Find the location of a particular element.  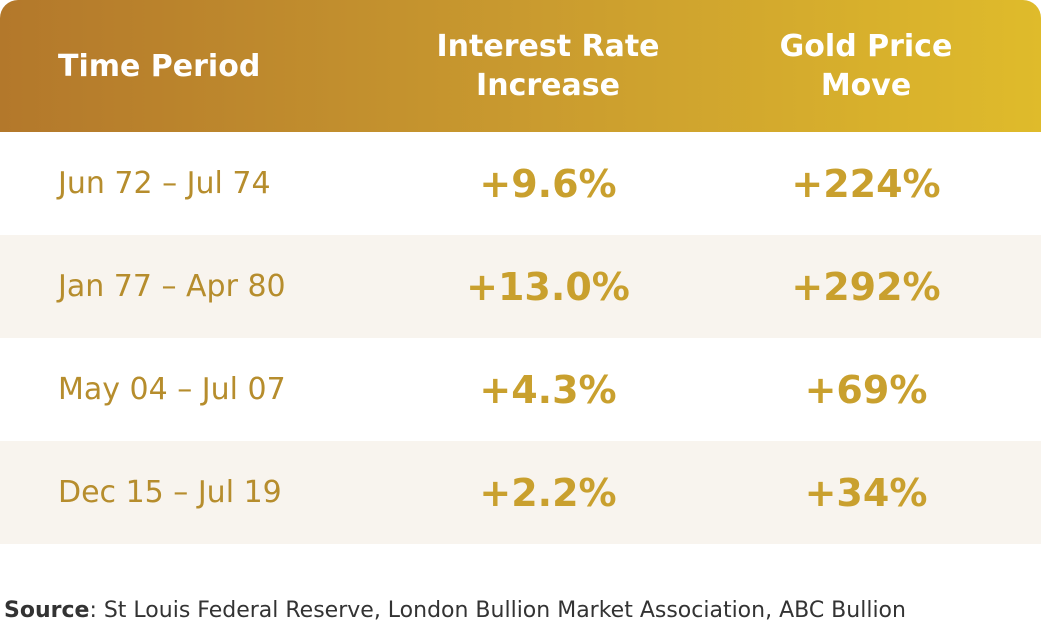

table-cell: +4.3% is located at coordinates (548, 389).